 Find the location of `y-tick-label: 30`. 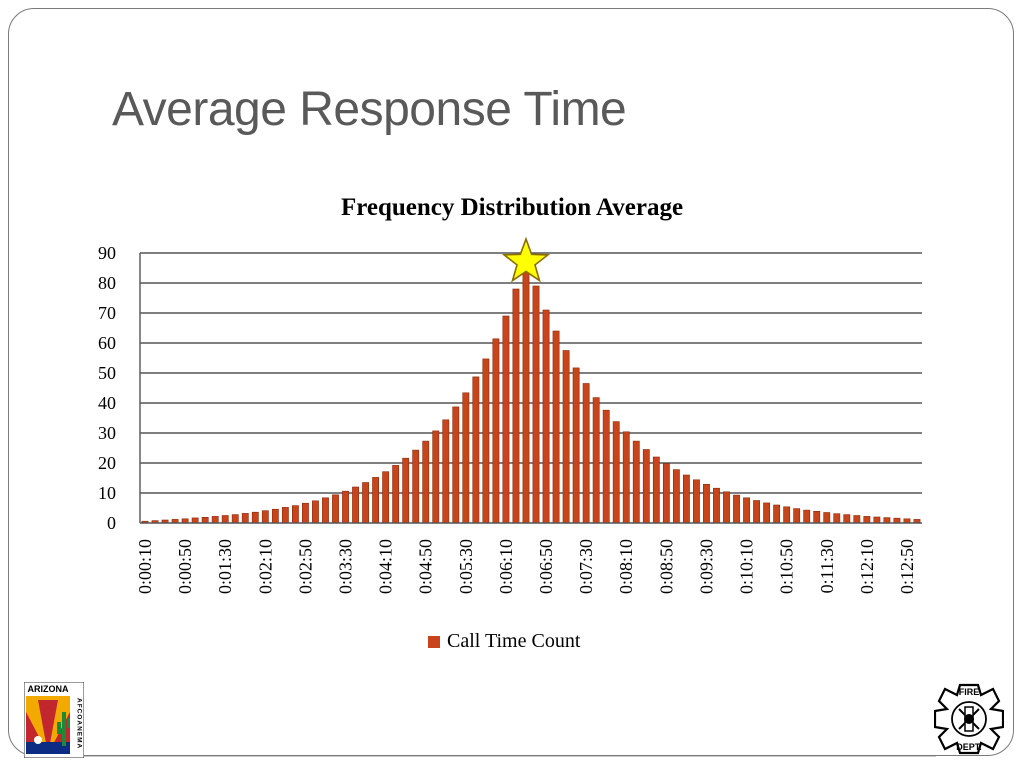

y-tick-label: 30 is located at coordinates (107, 433).